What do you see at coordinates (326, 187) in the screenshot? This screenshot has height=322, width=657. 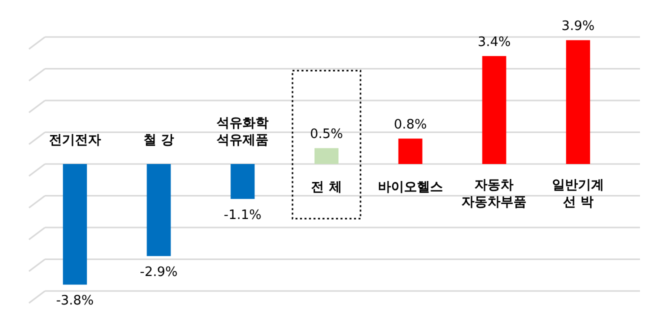 I see `x-tick-label: 전 체` at bounding box center [326, 187].